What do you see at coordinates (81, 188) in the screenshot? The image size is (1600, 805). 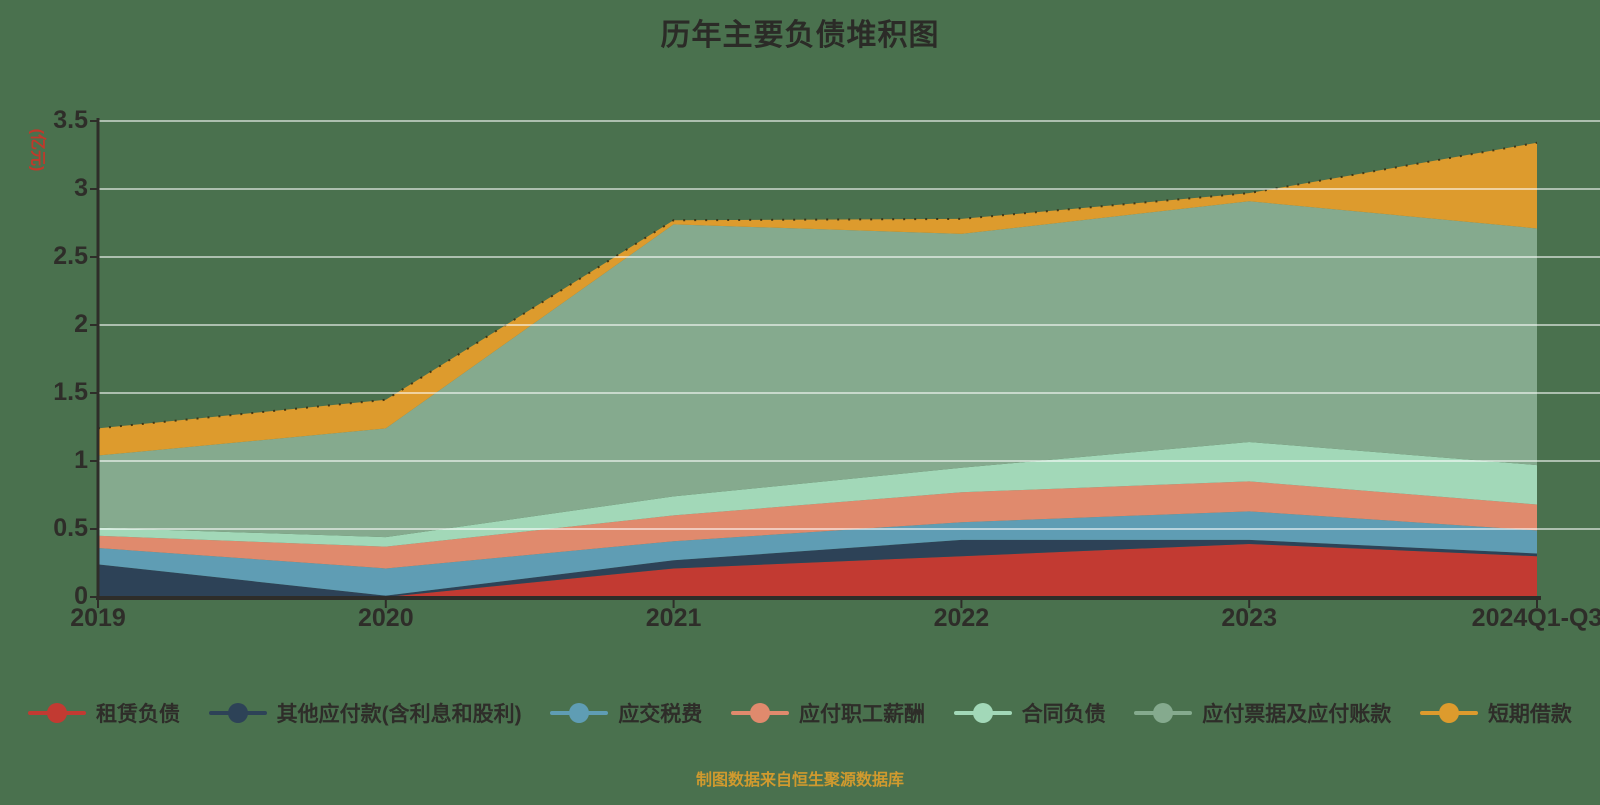 I see `y-tick-label-3: 3` at bounding box center [81, 188].